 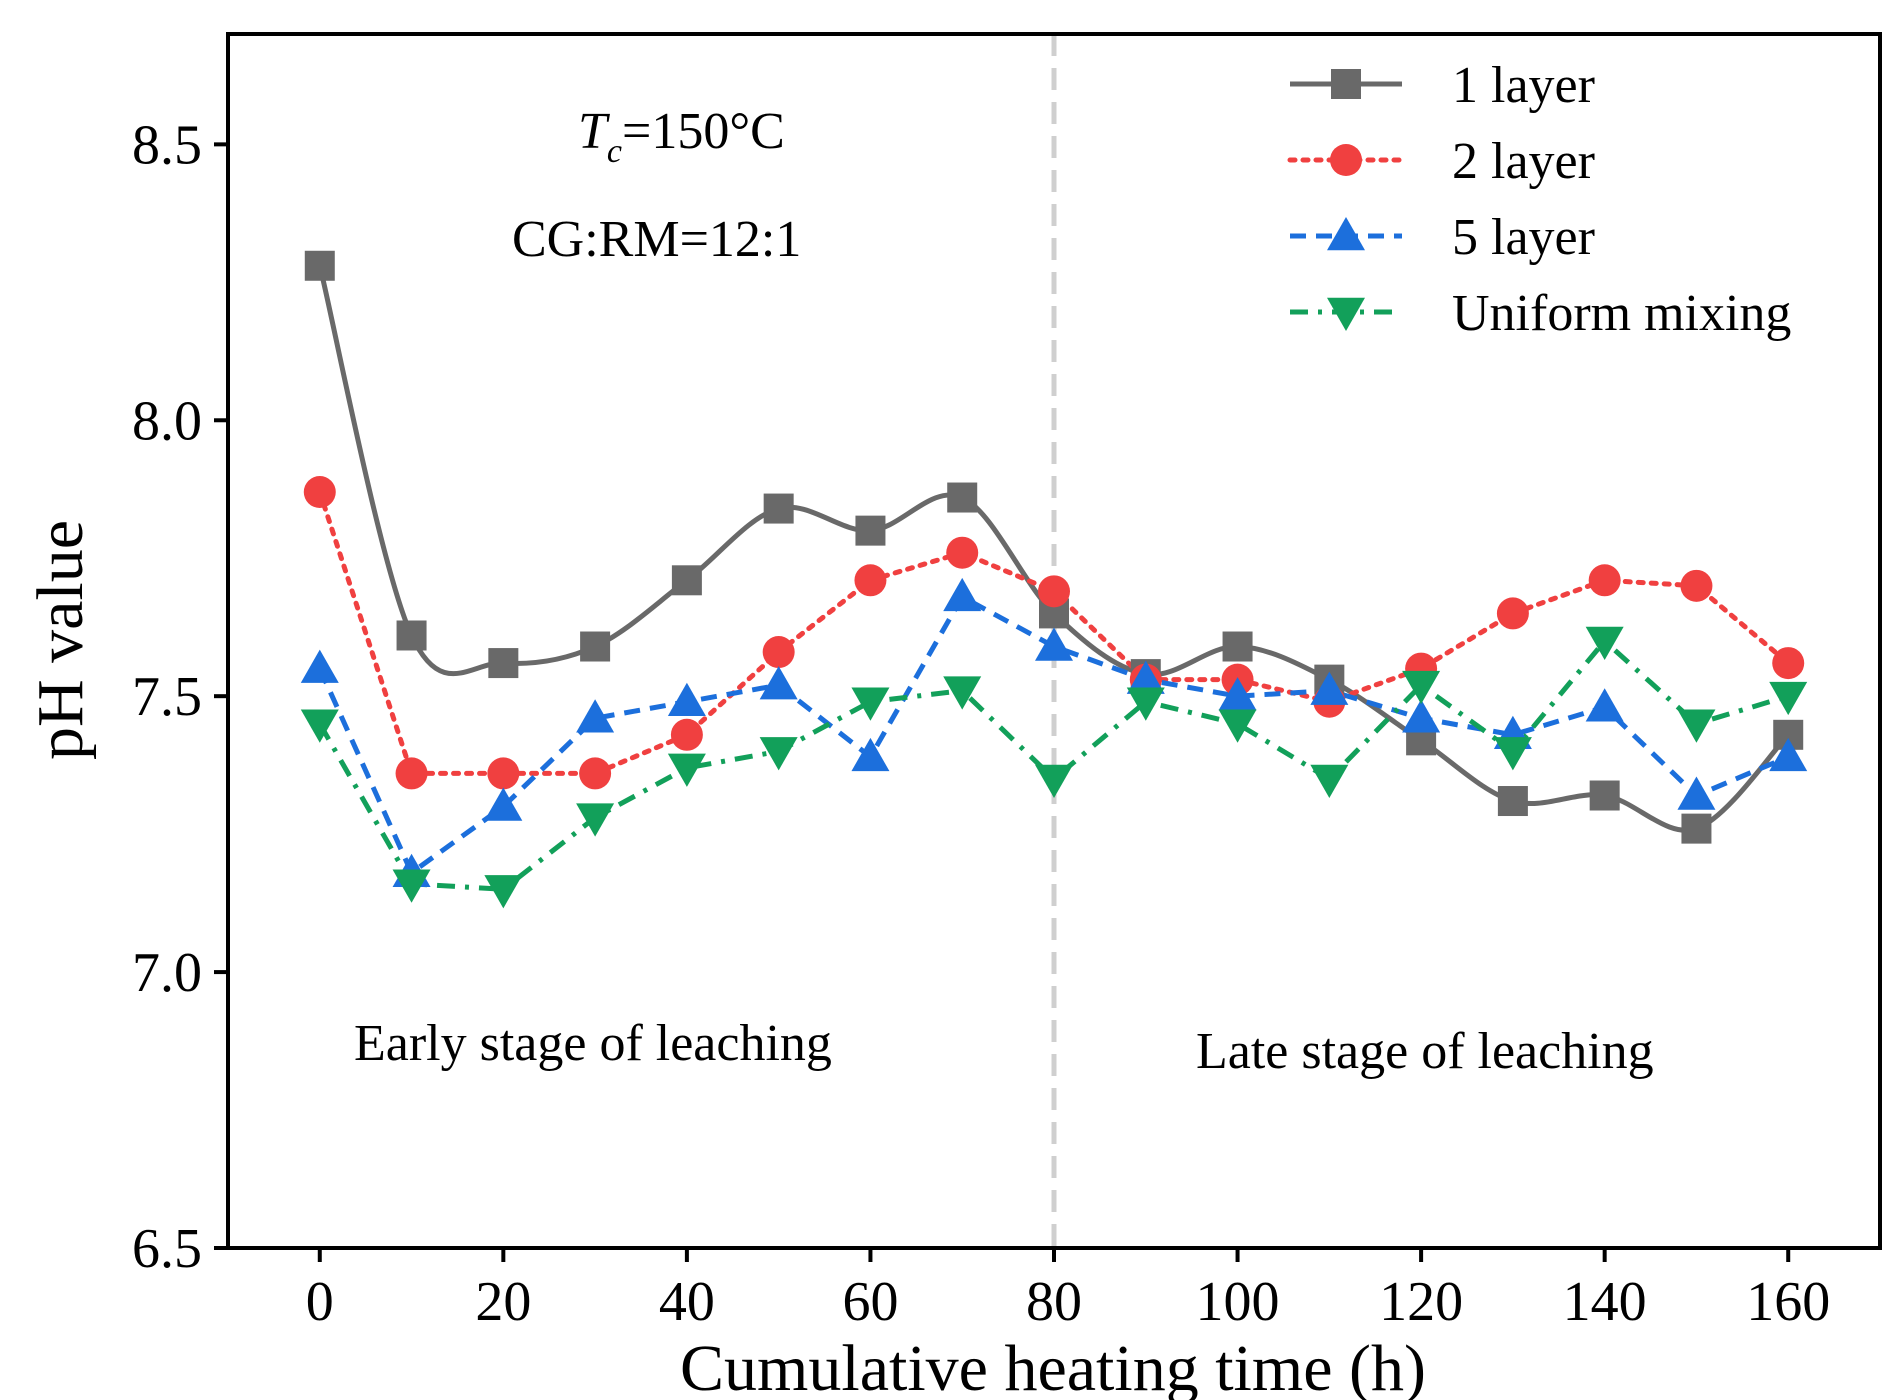 I want to click on y-tick-label-7.0: 7.0, so click(x=167, y=973).